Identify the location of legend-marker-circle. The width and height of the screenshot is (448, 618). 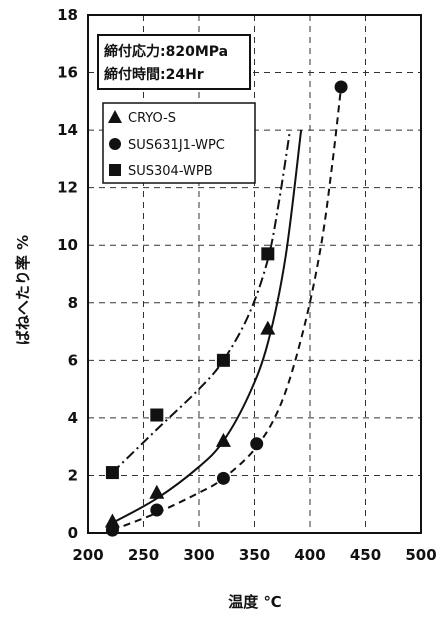
(115, 144).